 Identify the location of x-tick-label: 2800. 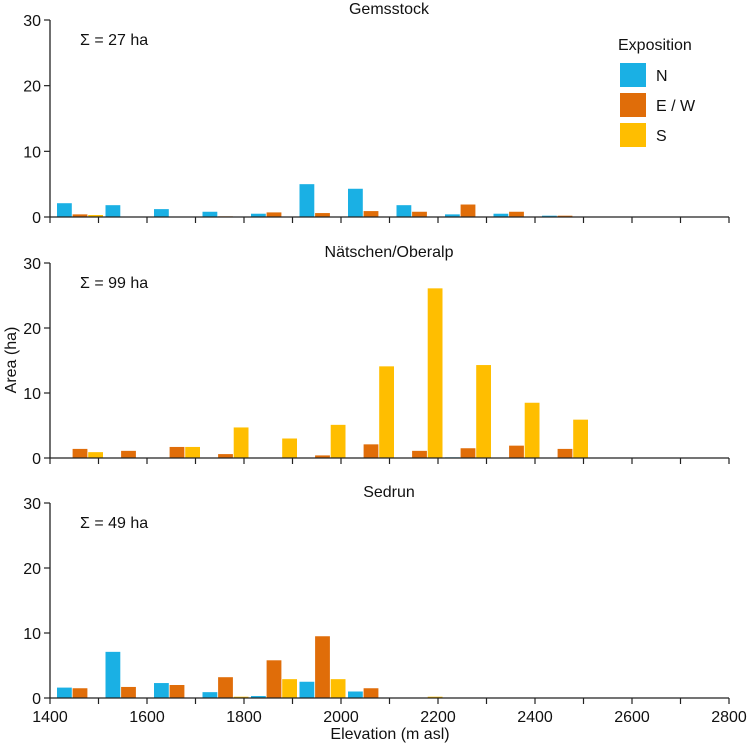
(729, 717).